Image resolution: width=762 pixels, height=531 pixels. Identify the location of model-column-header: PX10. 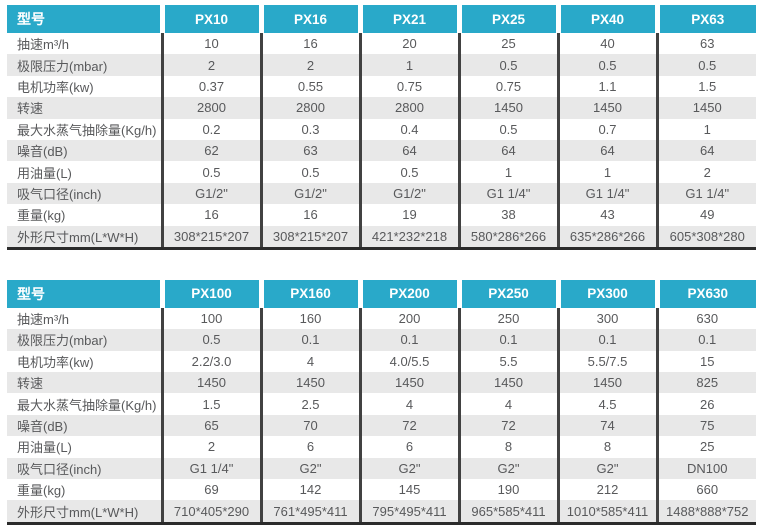
(210, 19).